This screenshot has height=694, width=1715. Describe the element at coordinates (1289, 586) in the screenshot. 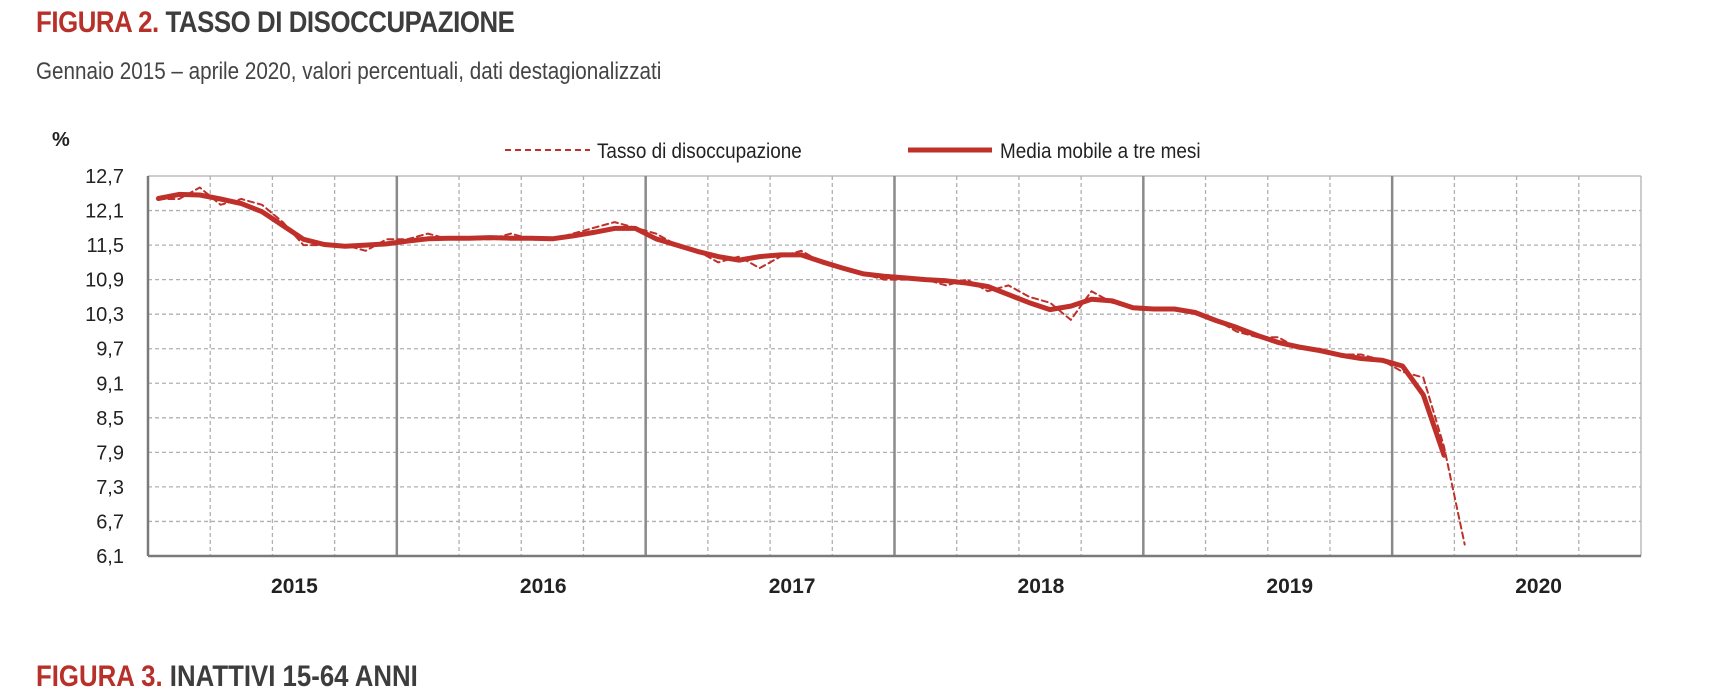

I see `x-tick-label: 2019` at that location.